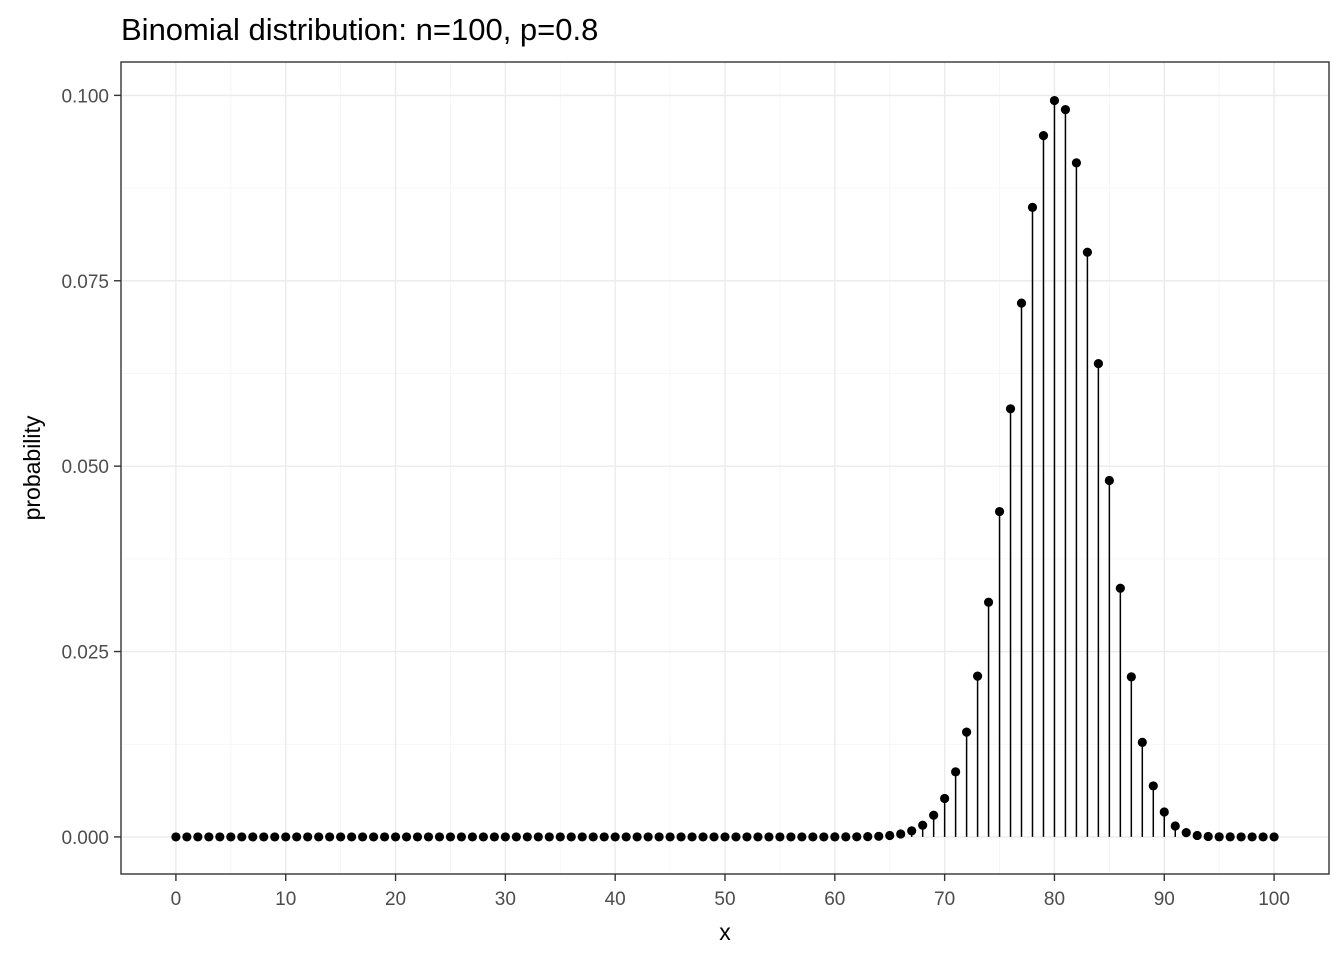 This screenshot has width=1344, height=960. I want to click on point-x93, so click(1197, 835).